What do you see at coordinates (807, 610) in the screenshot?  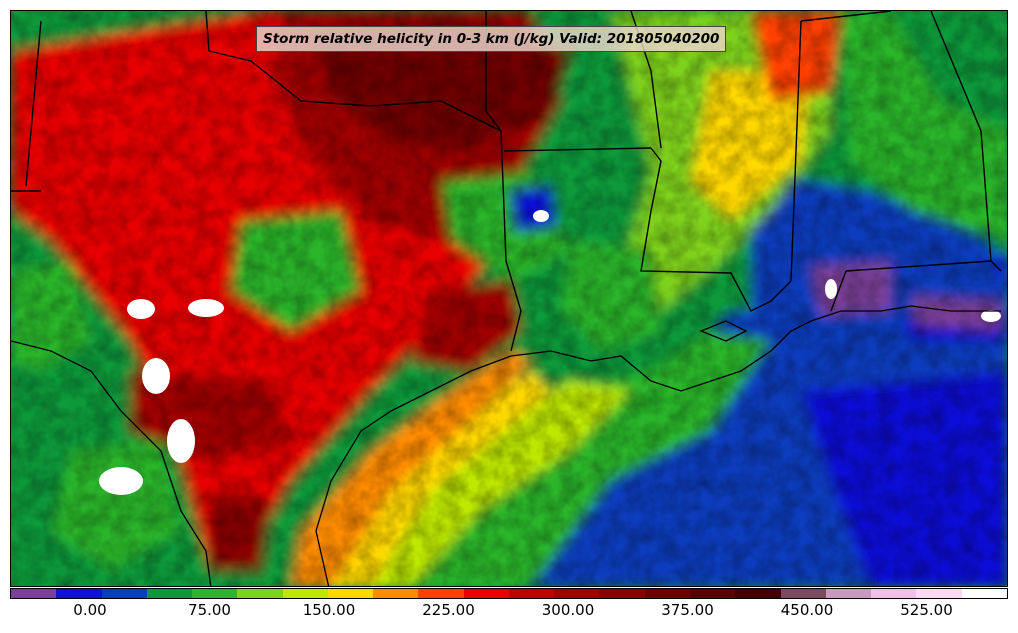 I see `colorbar-tick-label: 450.00` at bounding box center [807, 610].